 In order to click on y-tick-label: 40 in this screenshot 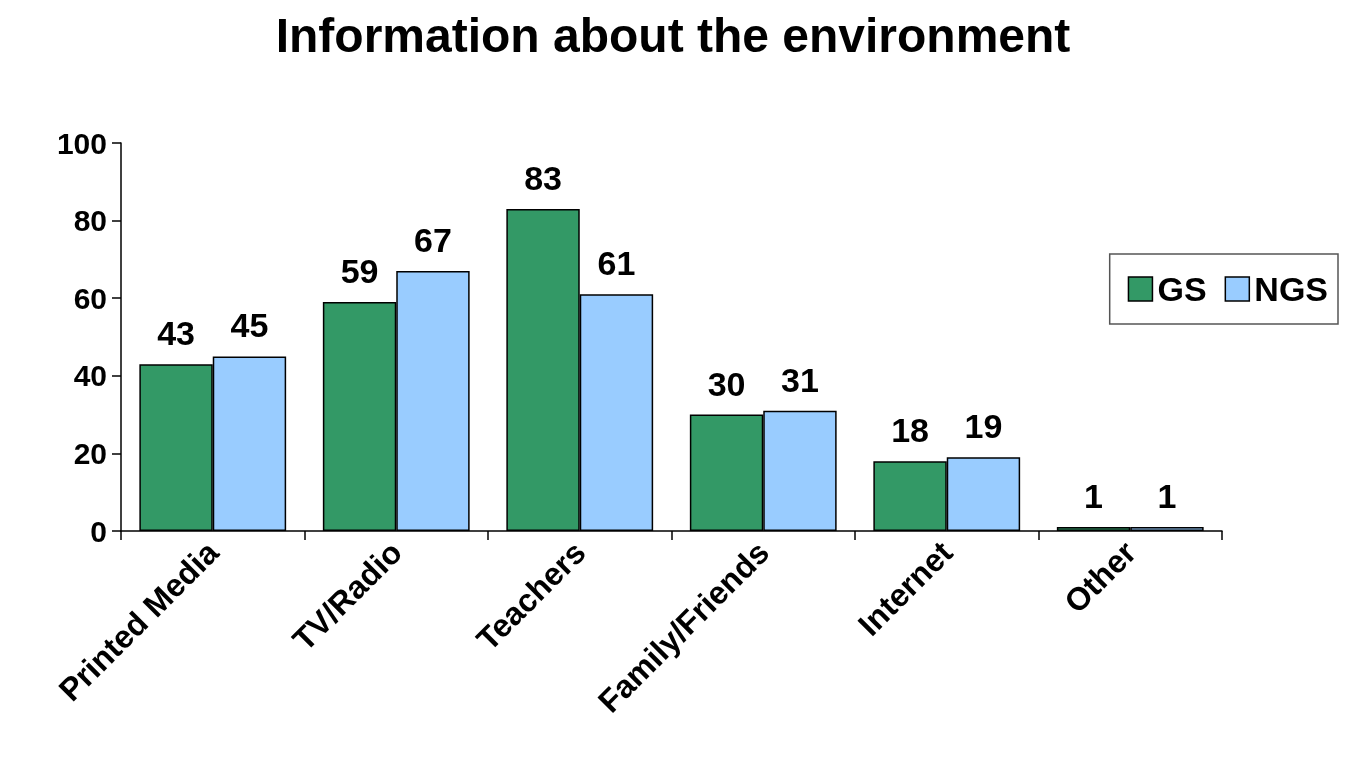, I will do `click(90, 376)`.